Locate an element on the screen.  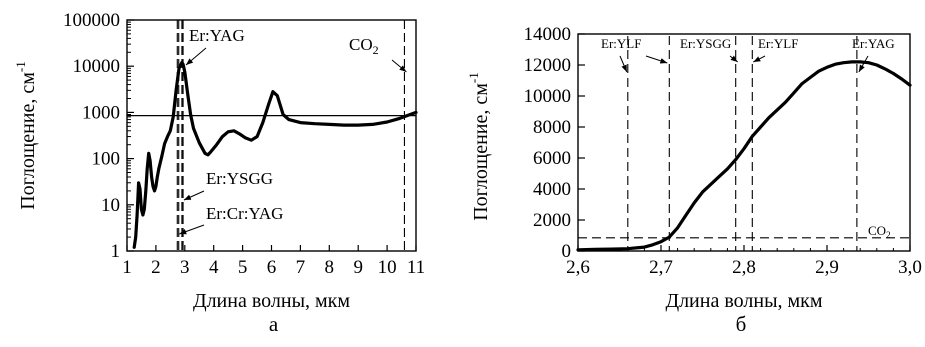
panel-a-x-tick-label: 3 is located at coordinates (185, 267).